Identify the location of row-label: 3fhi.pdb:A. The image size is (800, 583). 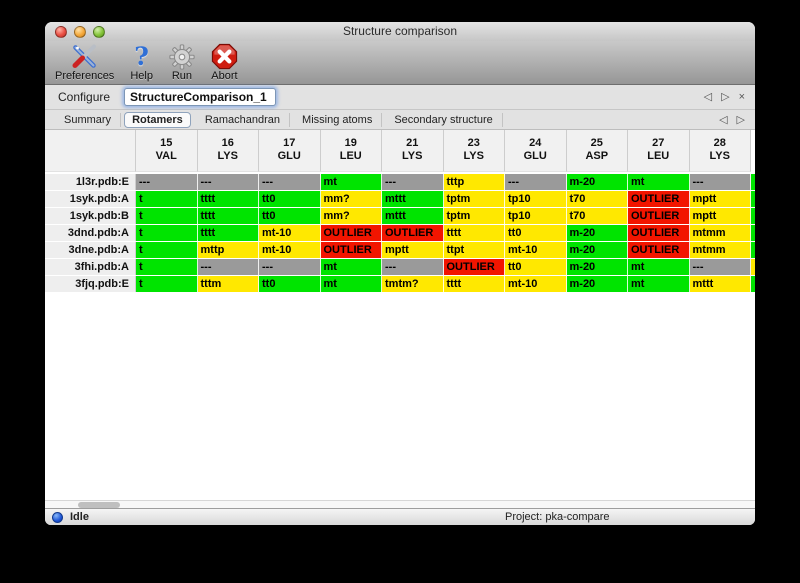
(90, 267).